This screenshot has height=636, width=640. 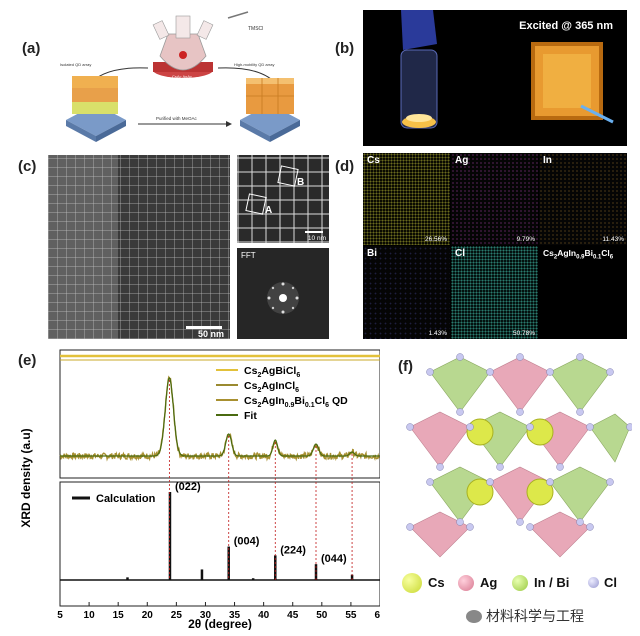 What do you see at coordinates (322, 615) in the screenshot?
I see `x-tick-label: 50` at bounding box center [322, 615].